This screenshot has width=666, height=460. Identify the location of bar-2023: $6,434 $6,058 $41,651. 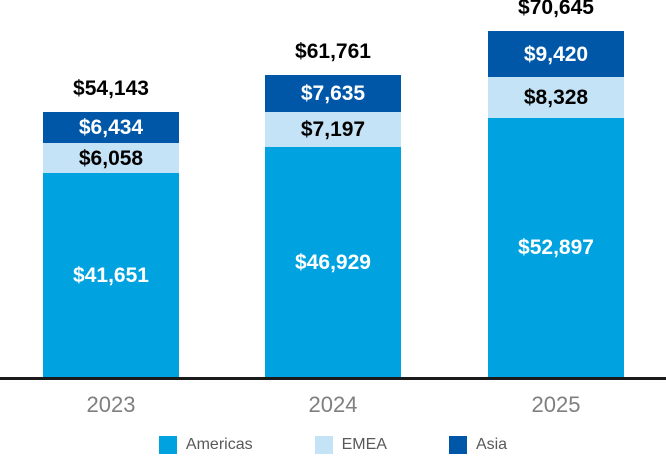
(111, 244).